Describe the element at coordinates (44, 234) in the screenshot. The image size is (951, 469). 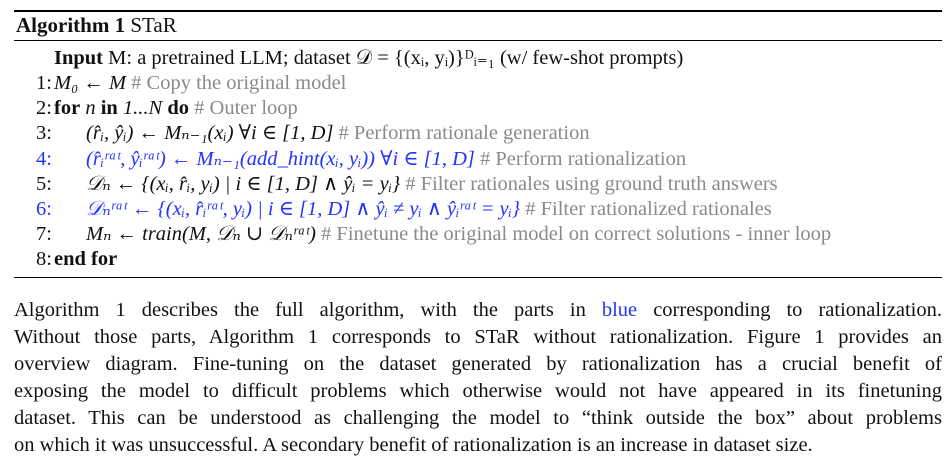
I see `line-number: 7:` at that location.